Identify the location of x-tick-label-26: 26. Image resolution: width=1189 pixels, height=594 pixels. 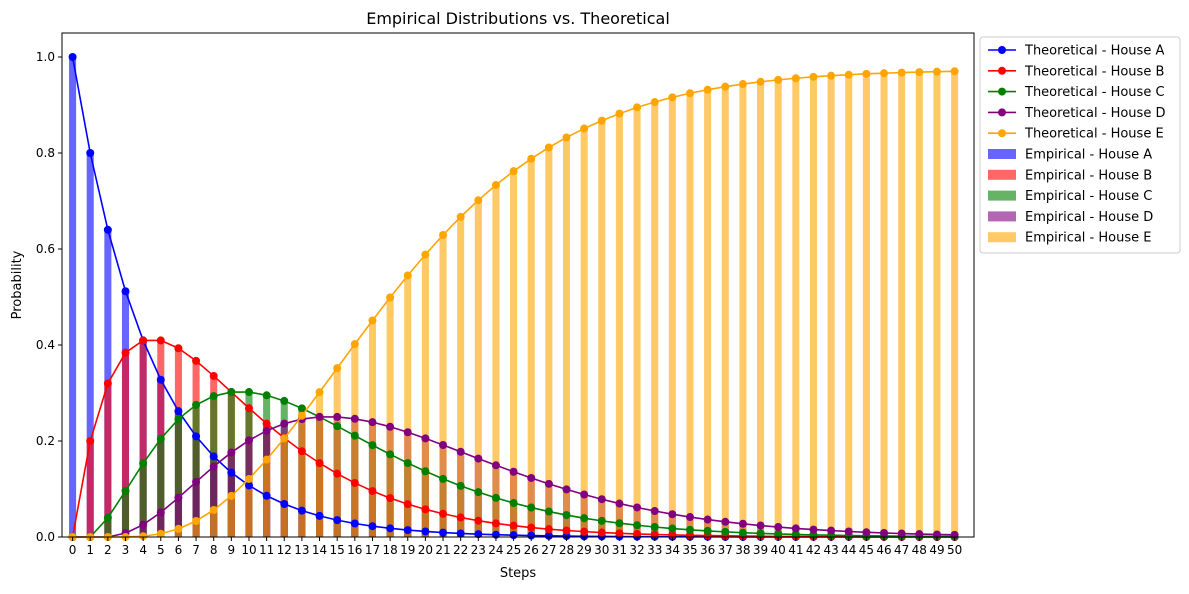
(531, 550).